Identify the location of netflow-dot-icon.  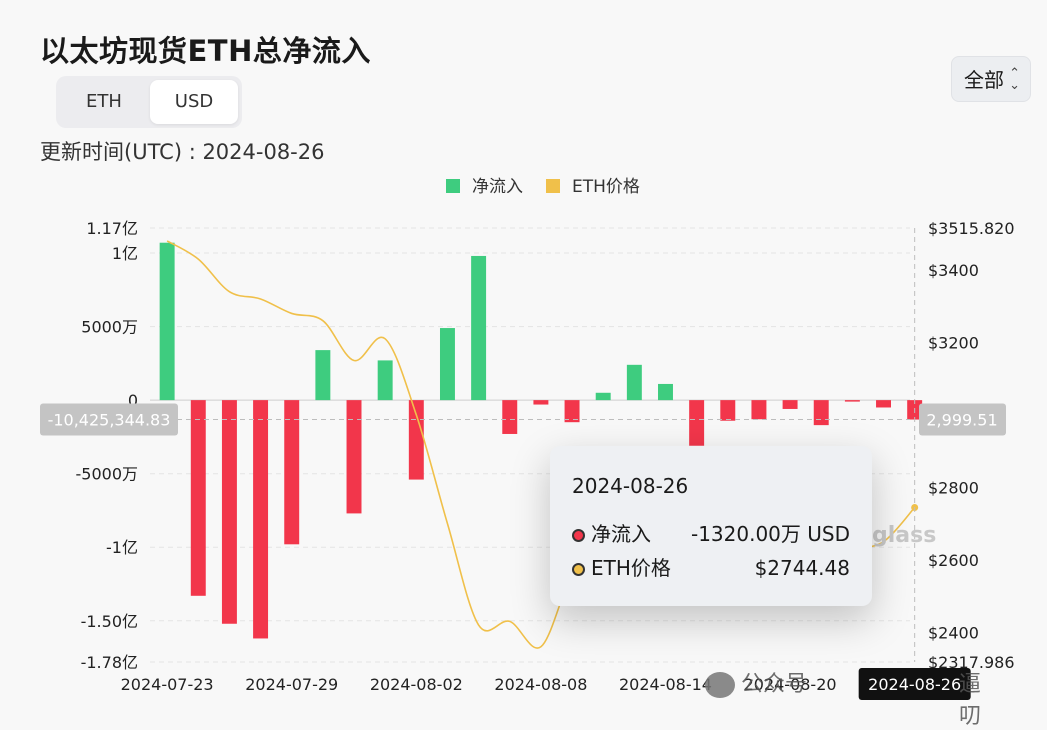
(578, 535).